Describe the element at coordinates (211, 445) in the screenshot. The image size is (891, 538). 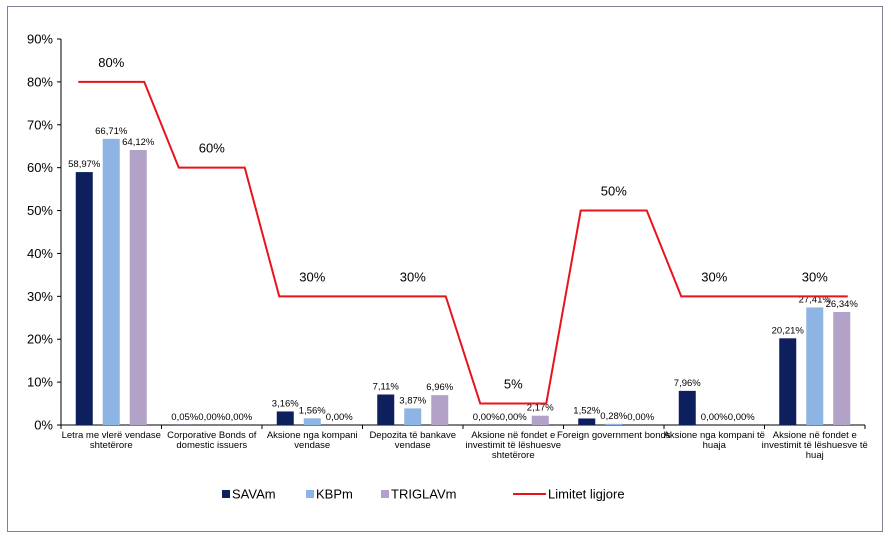
I see `category-label-line: domestic issuers` at that location.